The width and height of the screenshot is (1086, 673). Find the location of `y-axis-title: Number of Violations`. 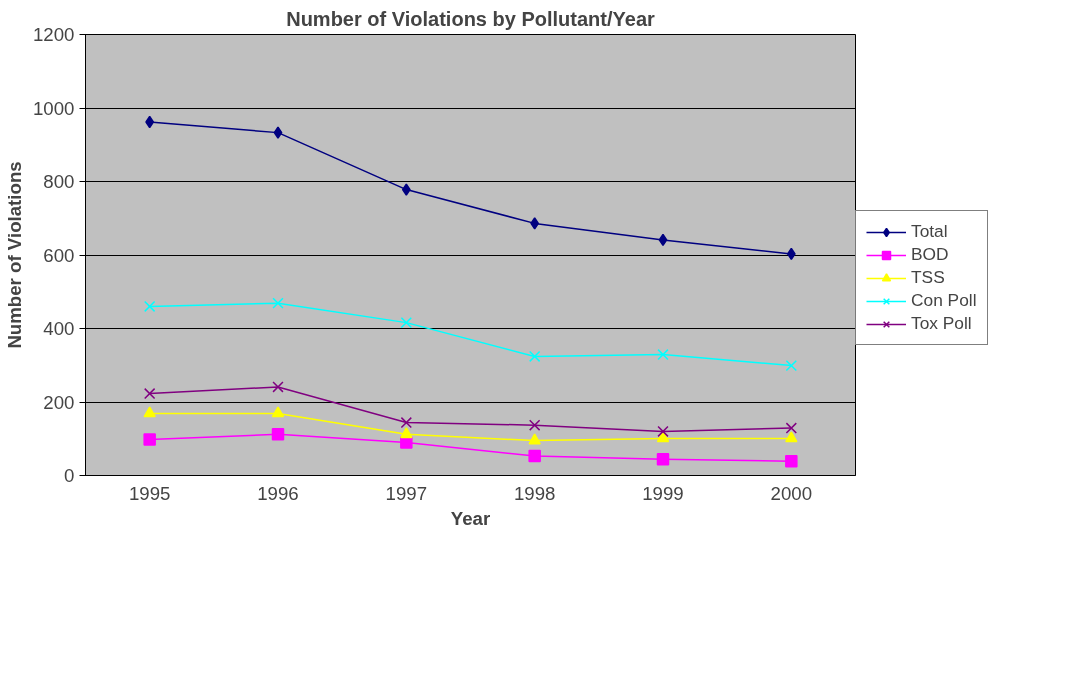

y-axis-title: Number of Violations is located at coordinates (14, 255).